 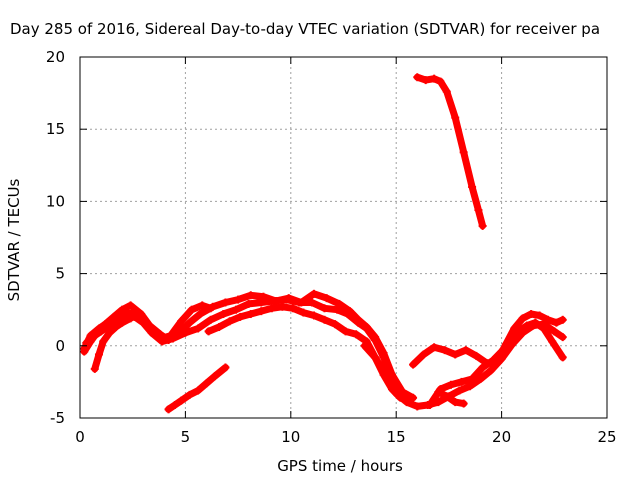 What do you see at coordinates (606, 437) in the screenshot?
I see `x-tick-label: 25` at bounding box center [606, 437].